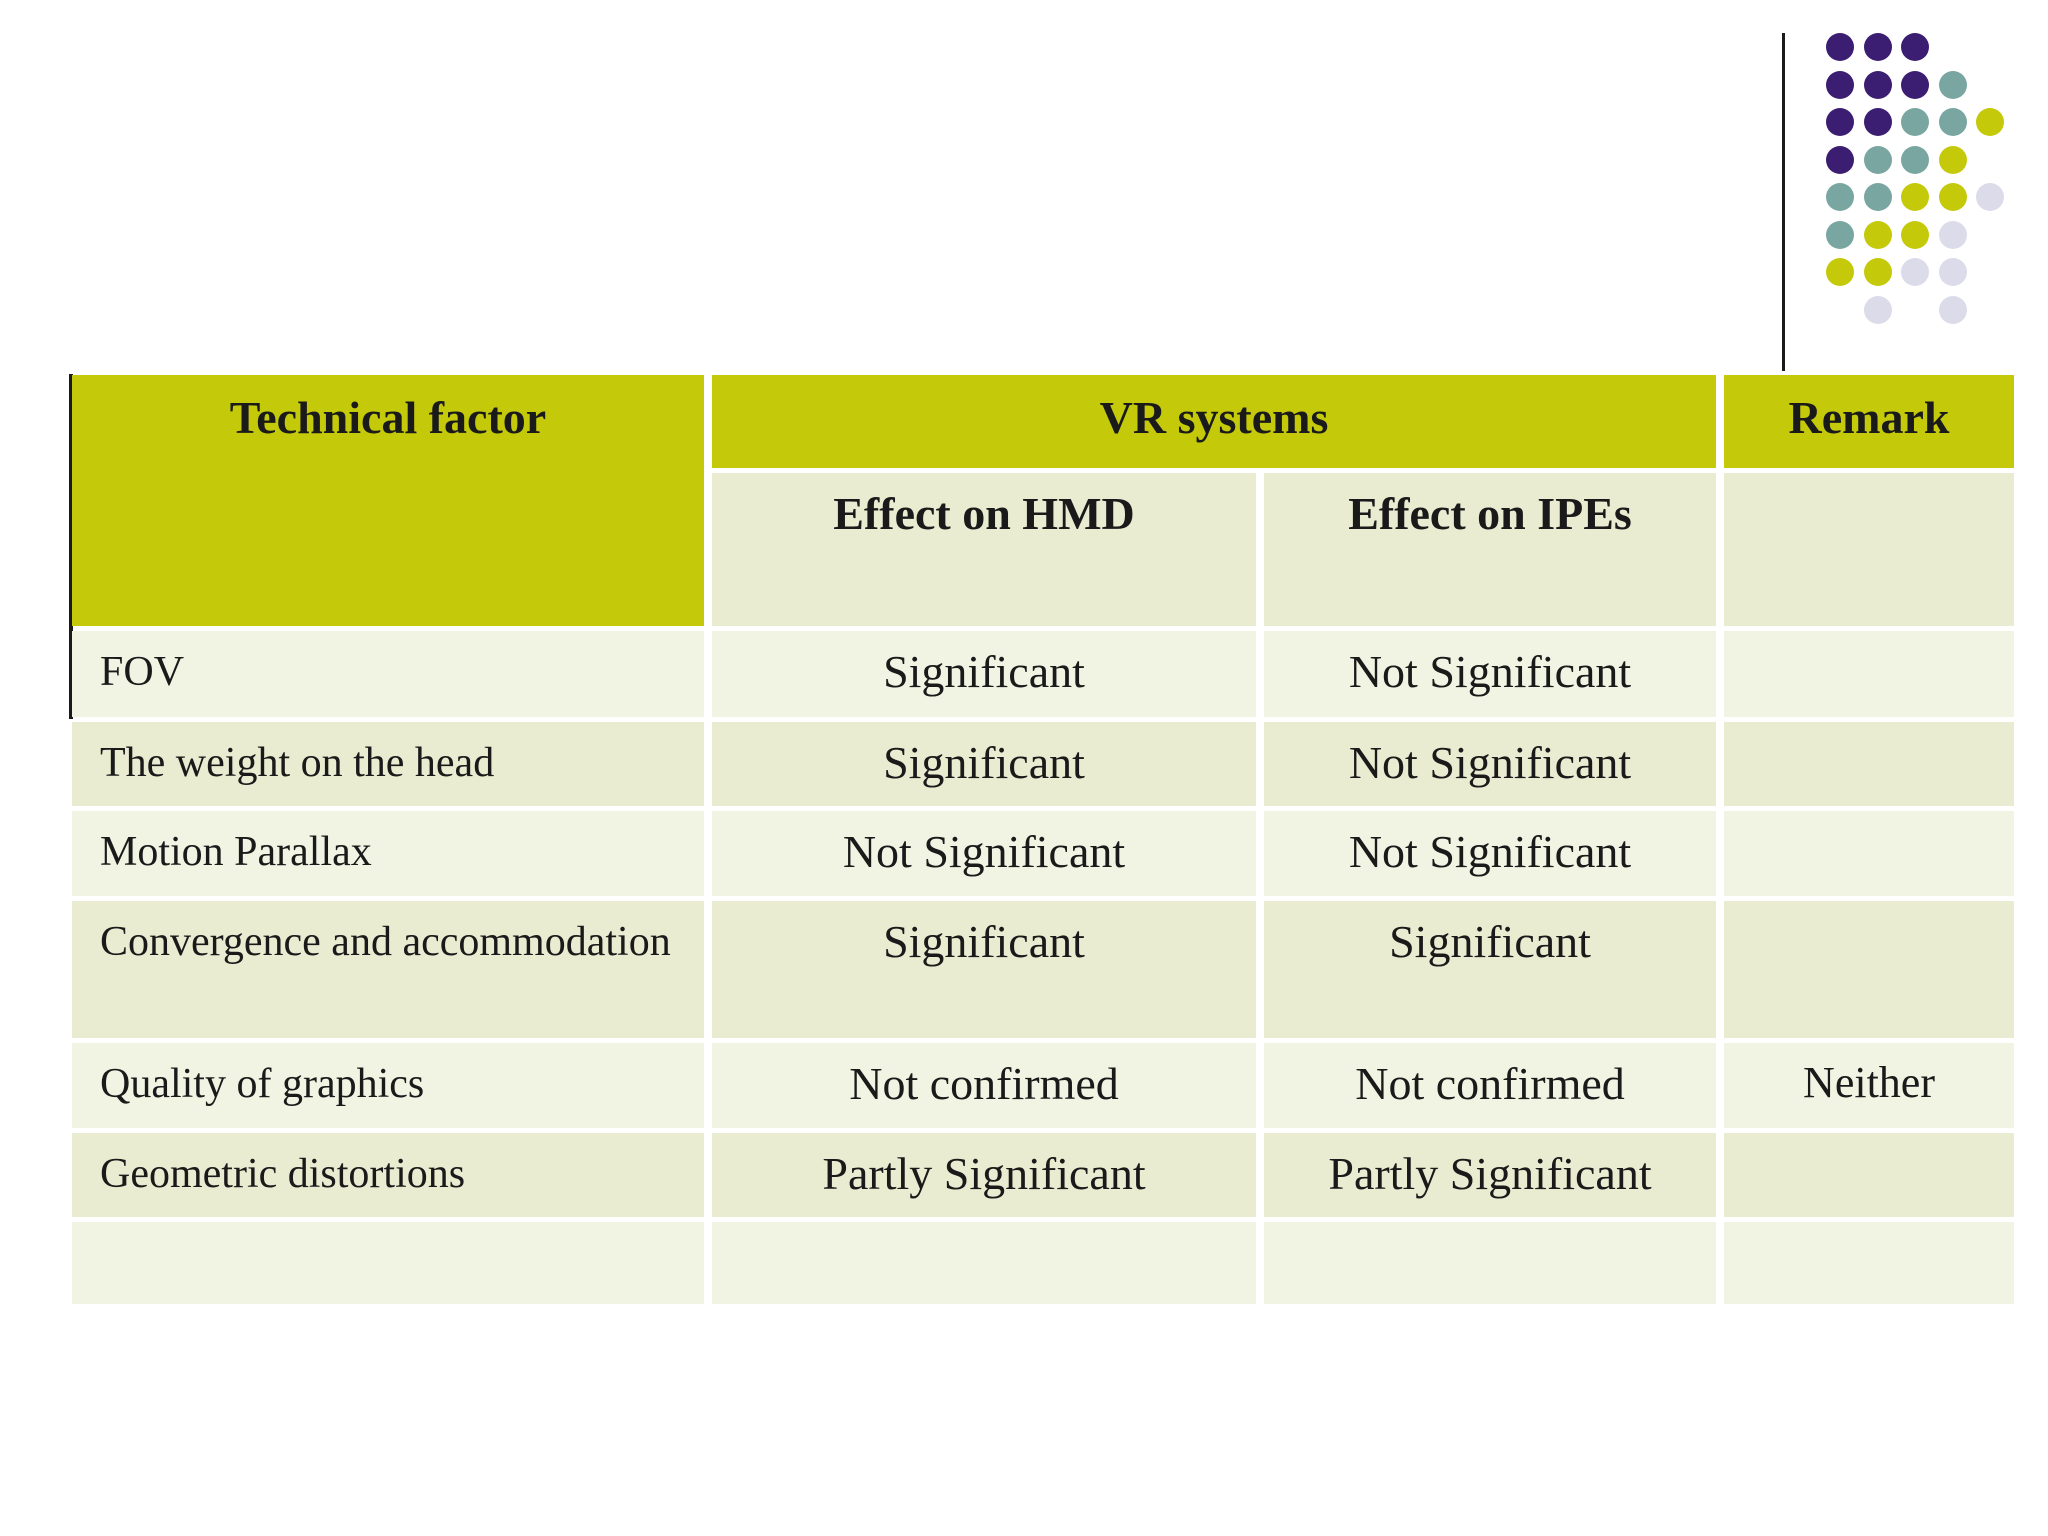  I want to click on cell-effect-hmd: Not Significant, so click(984, 853).